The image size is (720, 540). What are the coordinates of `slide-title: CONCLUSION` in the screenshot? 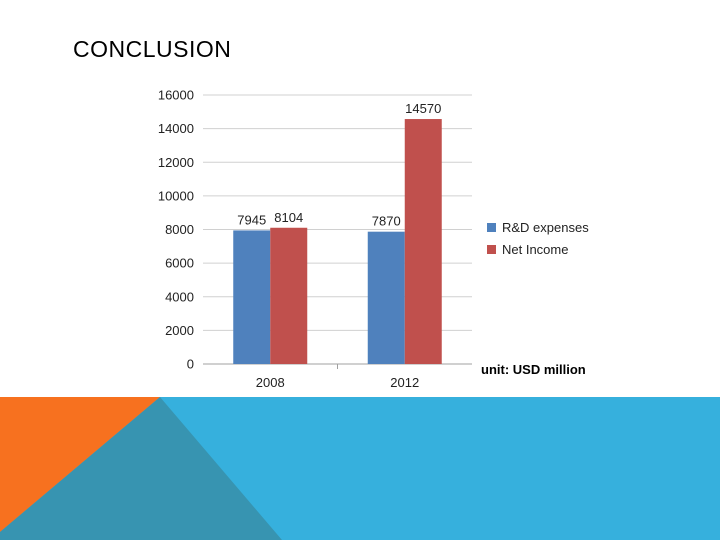 It's located at (152, 49).